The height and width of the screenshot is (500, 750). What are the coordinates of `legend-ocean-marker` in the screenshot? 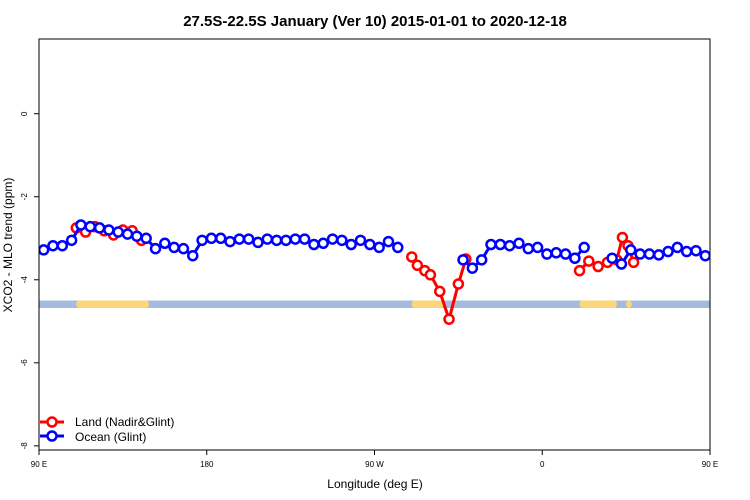 It's located at (52, 436).